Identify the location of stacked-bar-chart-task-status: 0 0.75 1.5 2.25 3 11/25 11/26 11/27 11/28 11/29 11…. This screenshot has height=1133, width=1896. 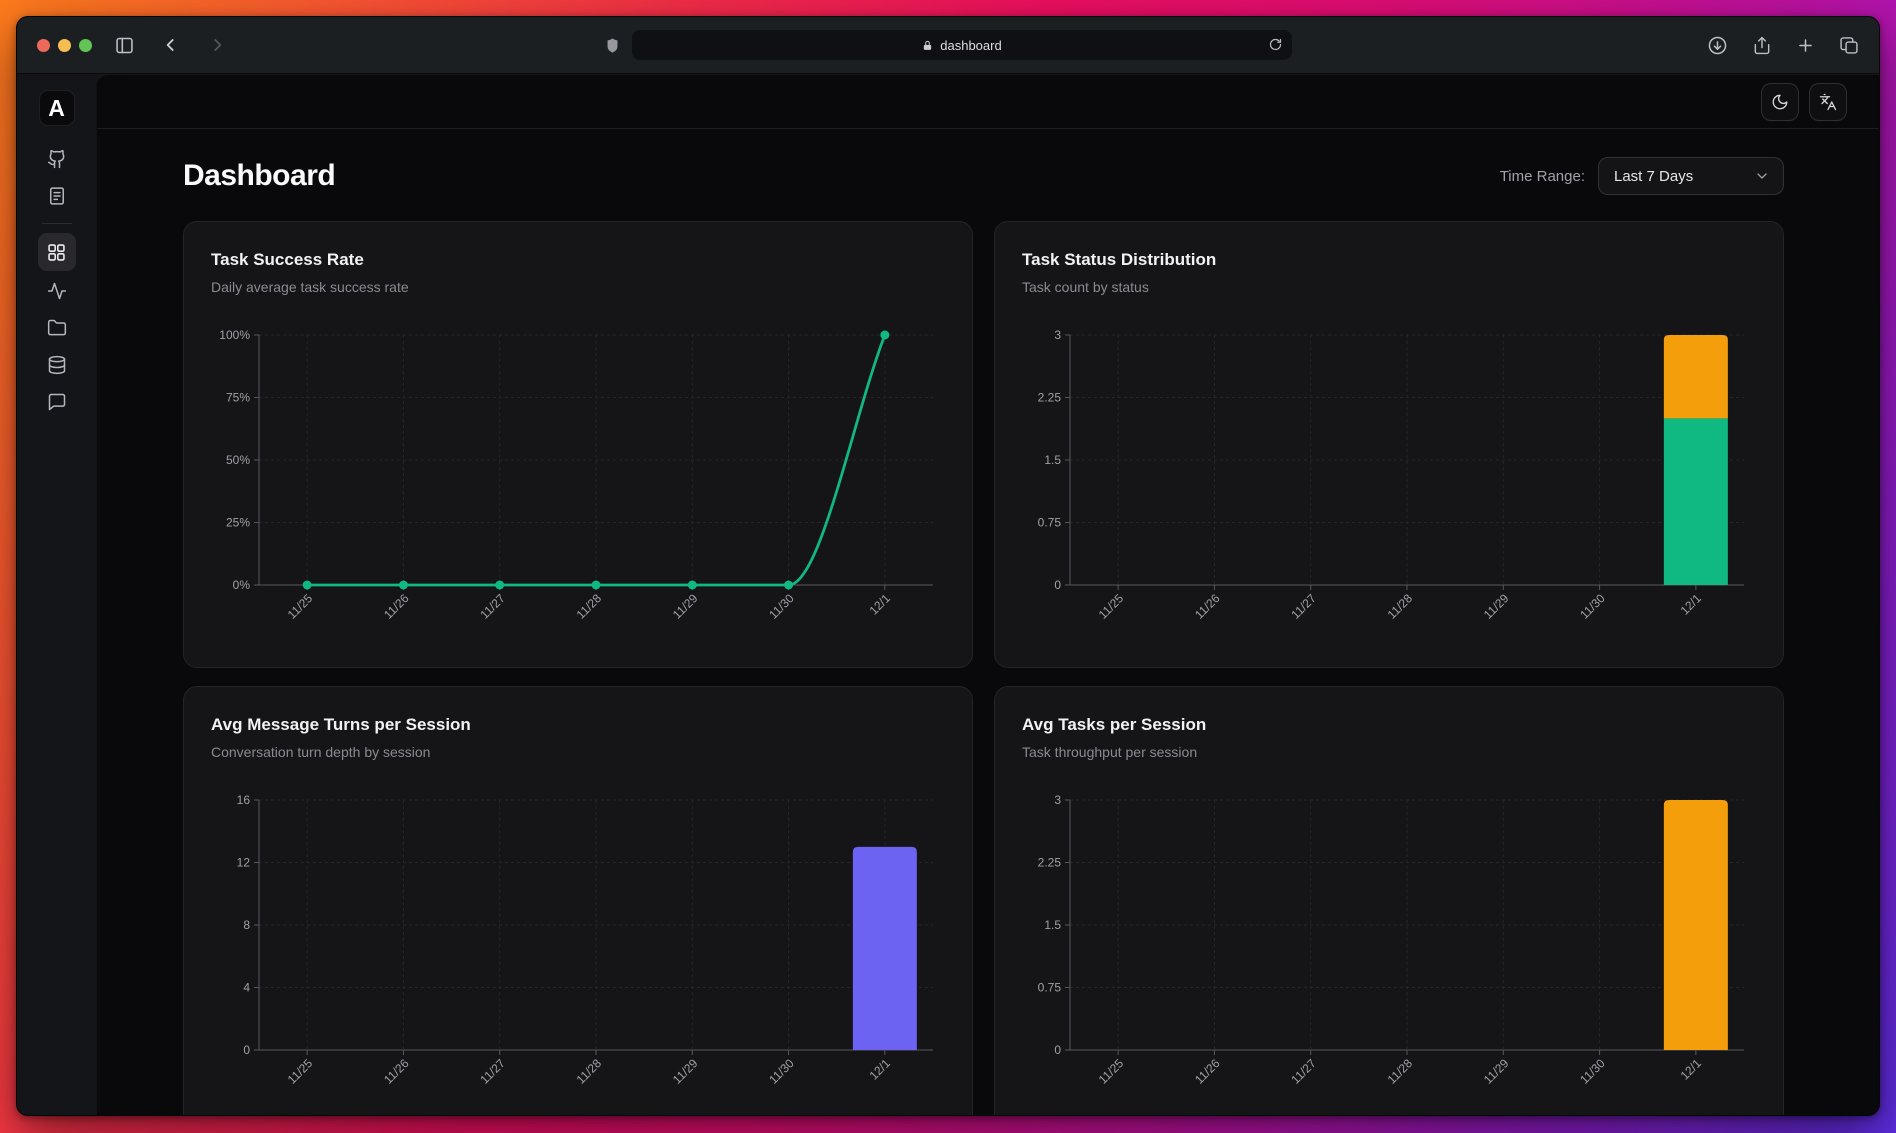
(1391, 475).